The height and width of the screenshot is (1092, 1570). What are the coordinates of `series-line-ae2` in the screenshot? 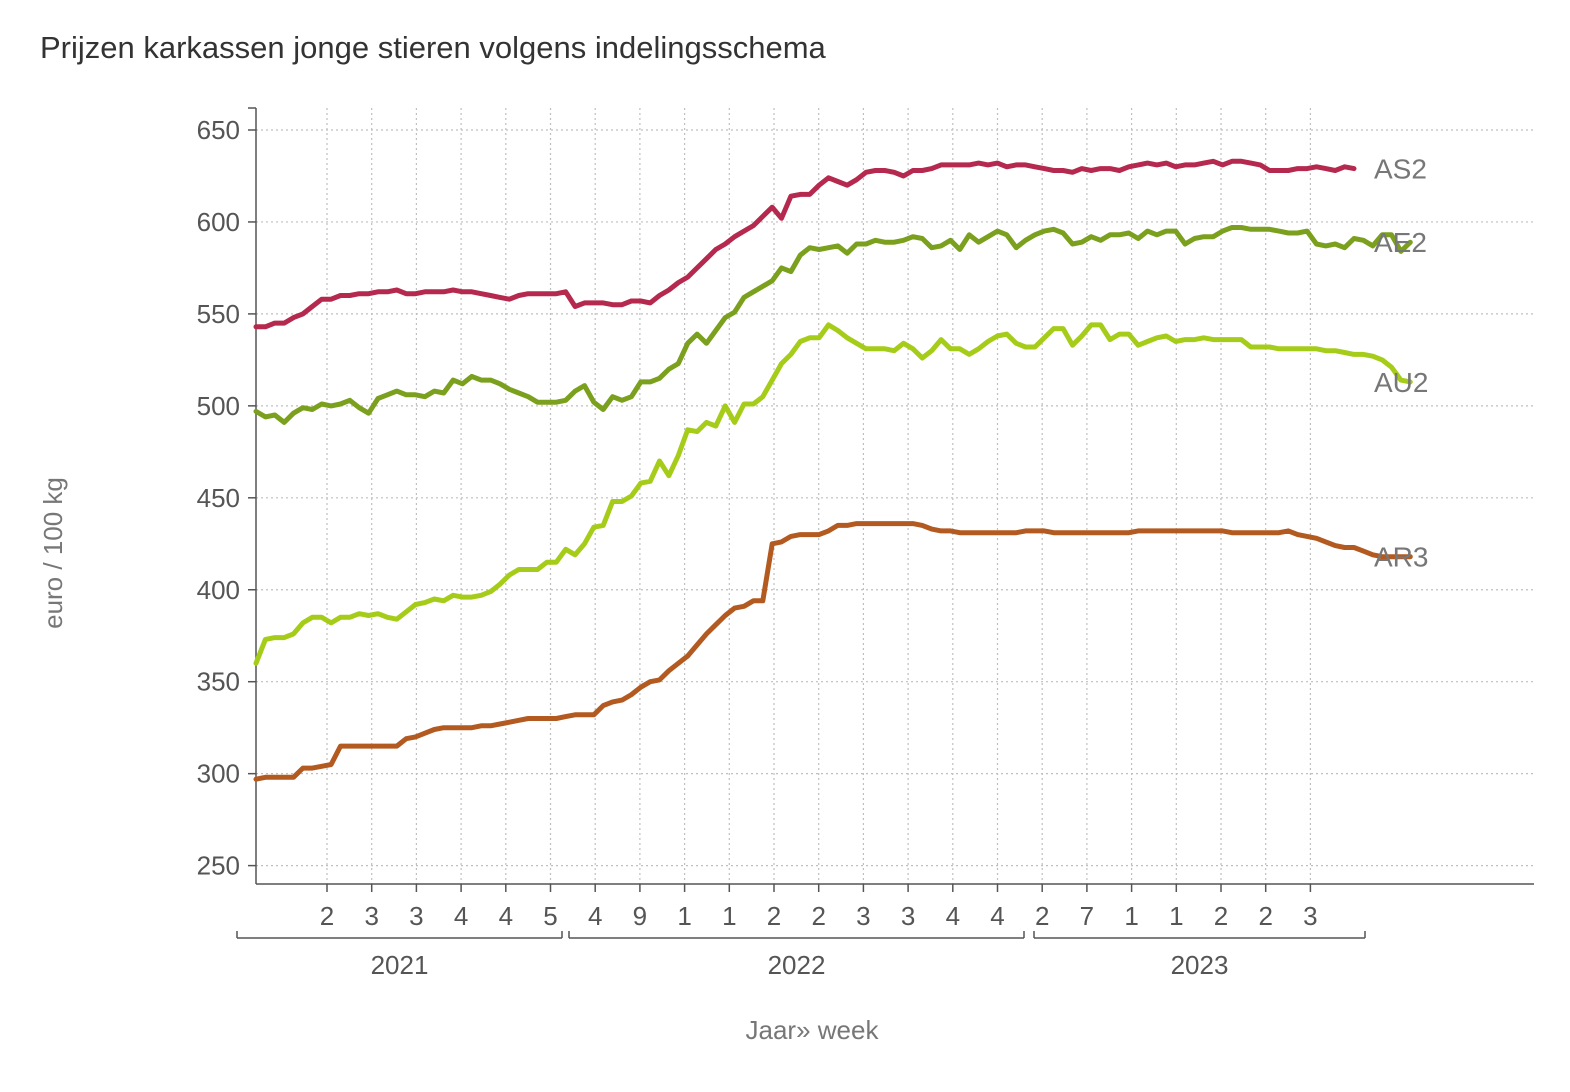 It's located at (833, 325).